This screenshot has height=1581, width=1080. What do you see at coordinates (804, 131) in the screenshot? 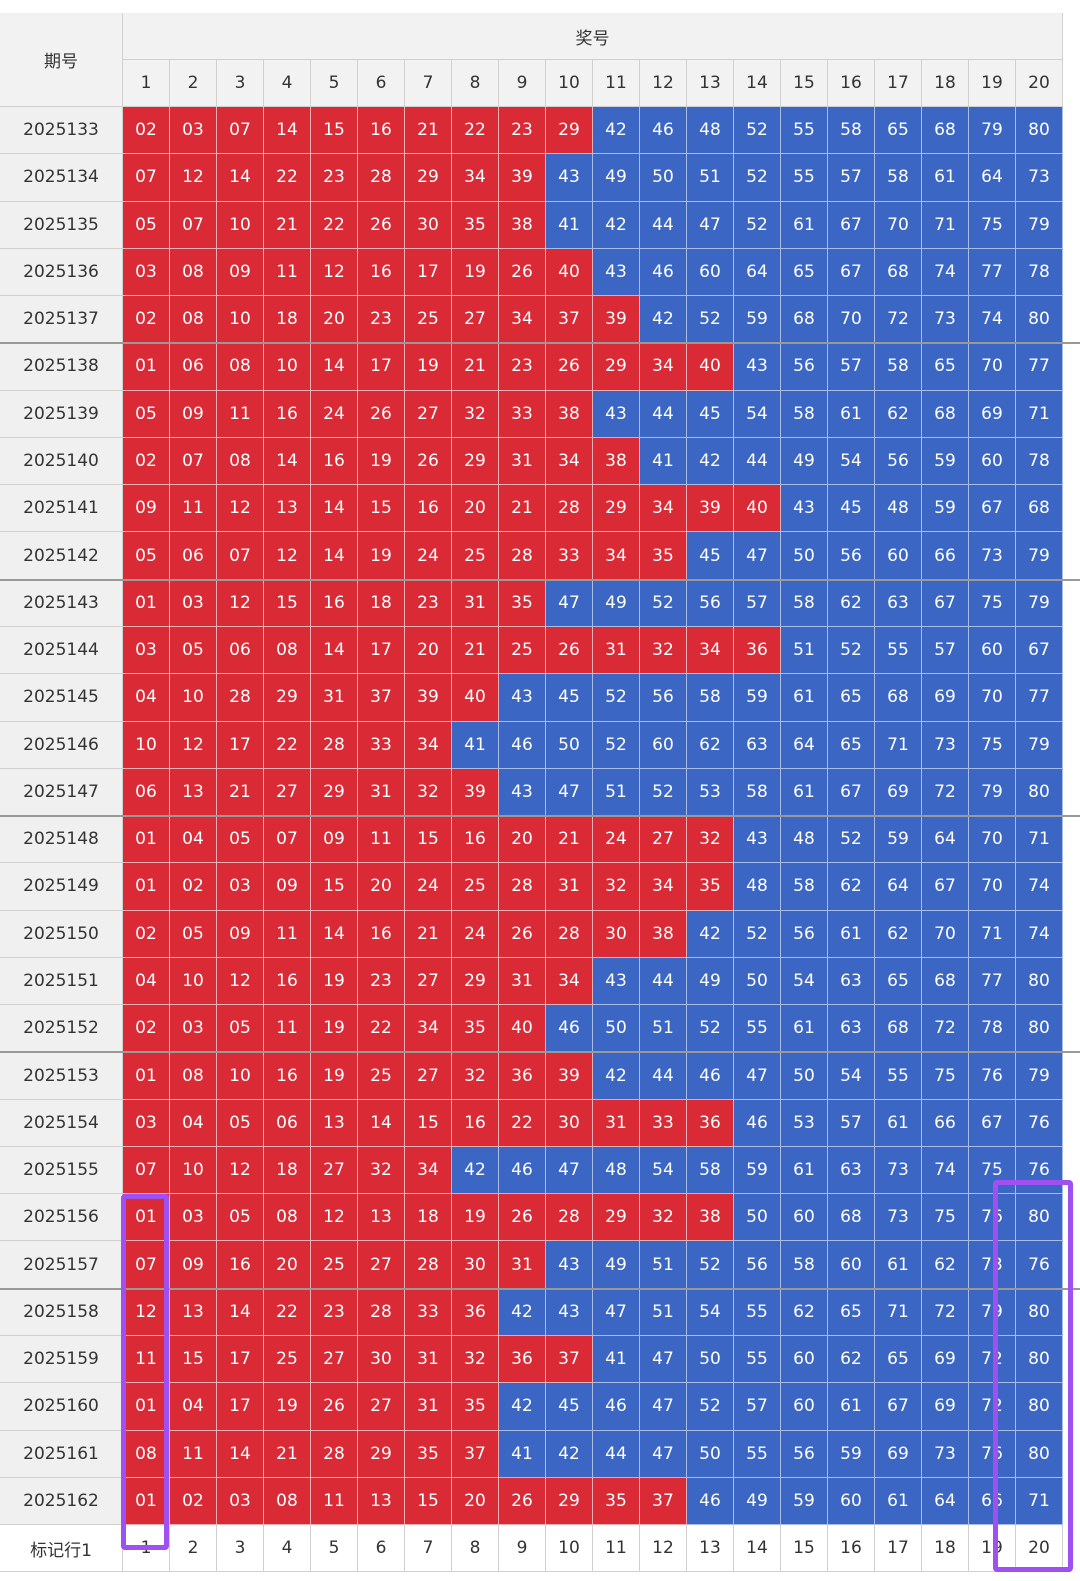
I see `number-cell: 55` at bounding box center [804, 131].